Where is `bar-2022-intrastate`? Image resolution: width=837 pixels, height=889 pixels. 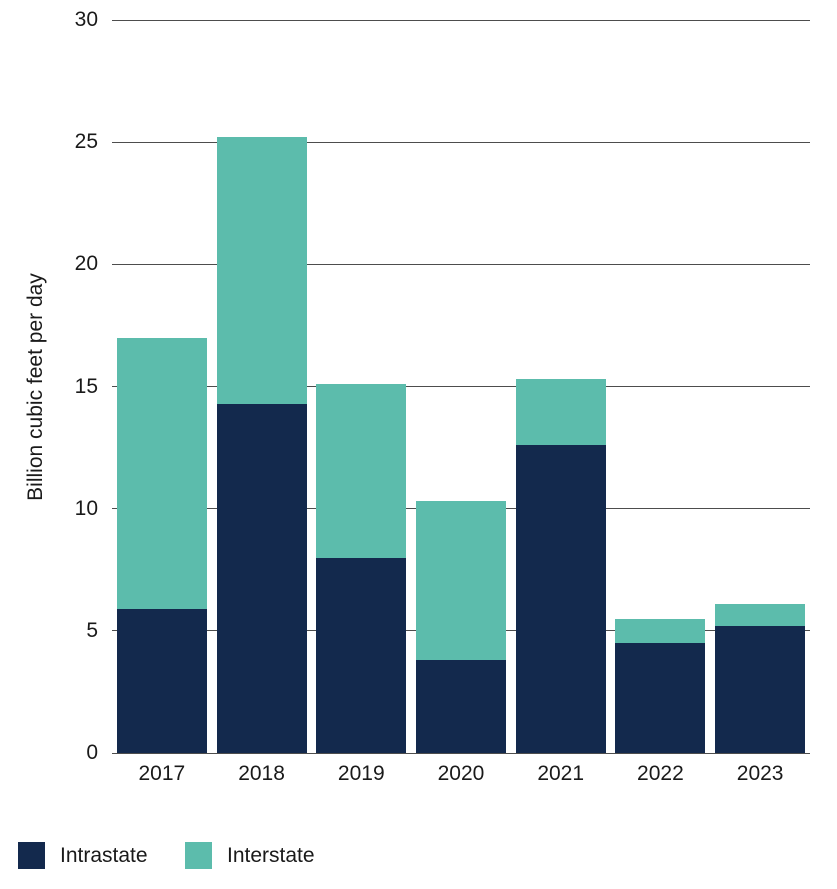 bar-2022-intrastate is located at coordinates (660, 698).